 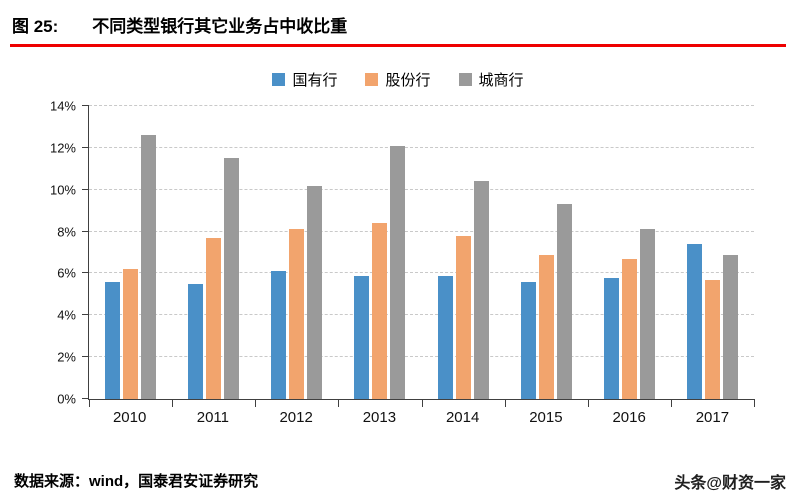 What do you see at coordinates (66, 399) in the screenshot?
I see `y-tick-label: 0%` at bounding box center [66, 399].